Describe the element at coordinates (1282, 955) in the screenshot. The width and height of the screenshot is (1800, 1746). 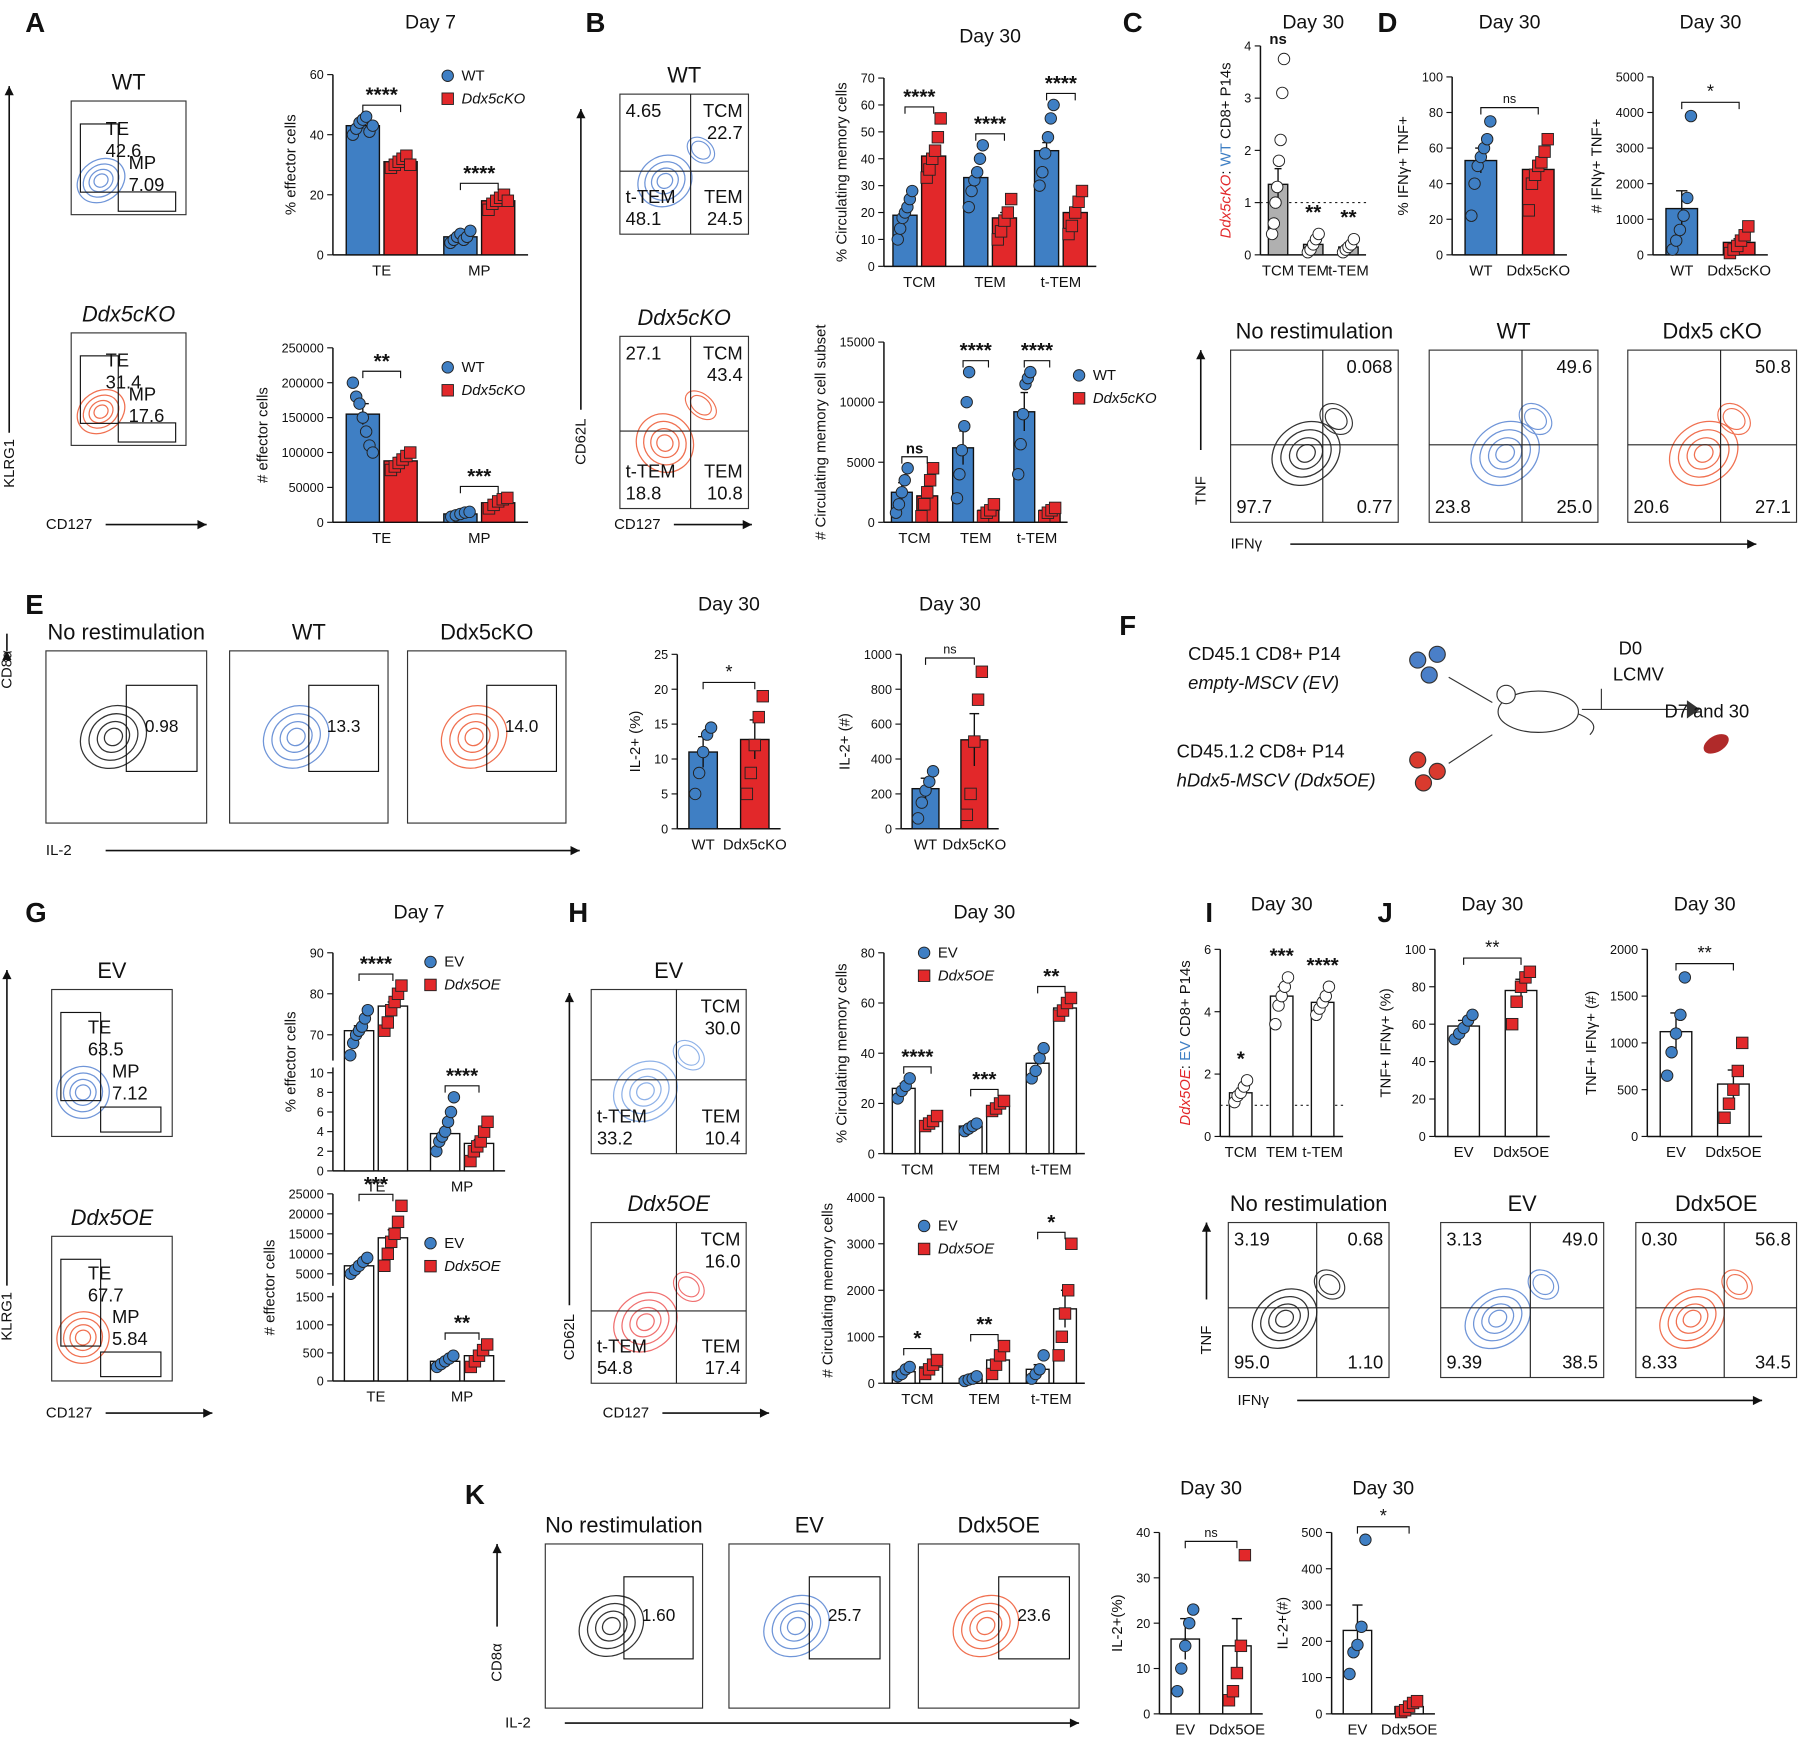
I see `significance-label: ***` at that location.